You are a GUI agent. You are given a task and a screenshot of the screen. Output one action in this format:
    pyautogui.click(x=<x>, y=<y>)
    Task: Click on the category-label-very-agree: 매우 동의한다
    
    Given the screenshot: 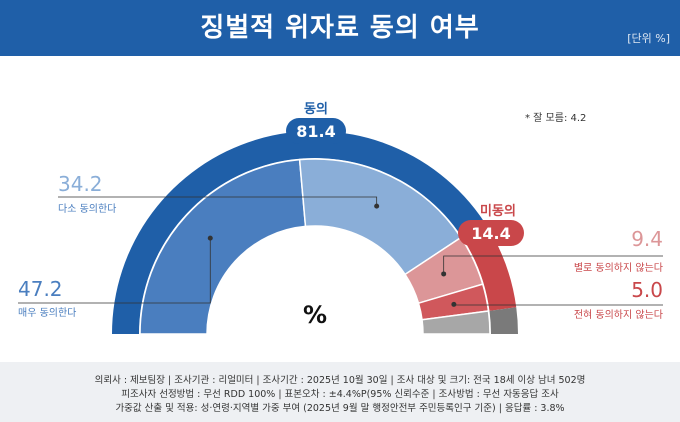 What is the action you would take?
    pyautogui.click(x=47, y=313)
    